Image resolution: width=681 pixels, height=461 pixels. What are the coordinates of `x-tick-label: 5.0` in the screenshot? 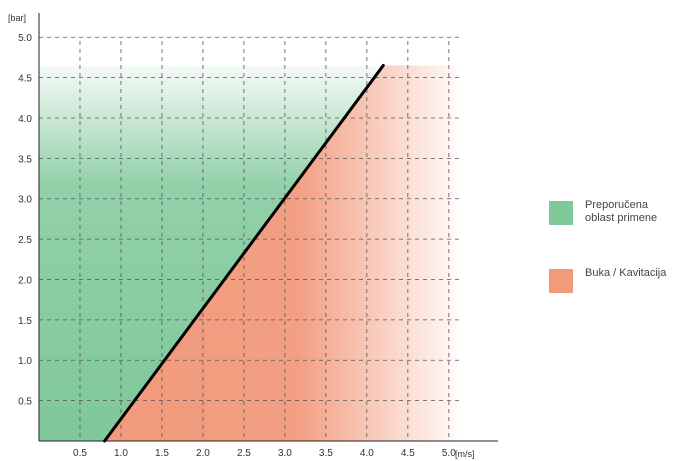 It's located at (449, 453).